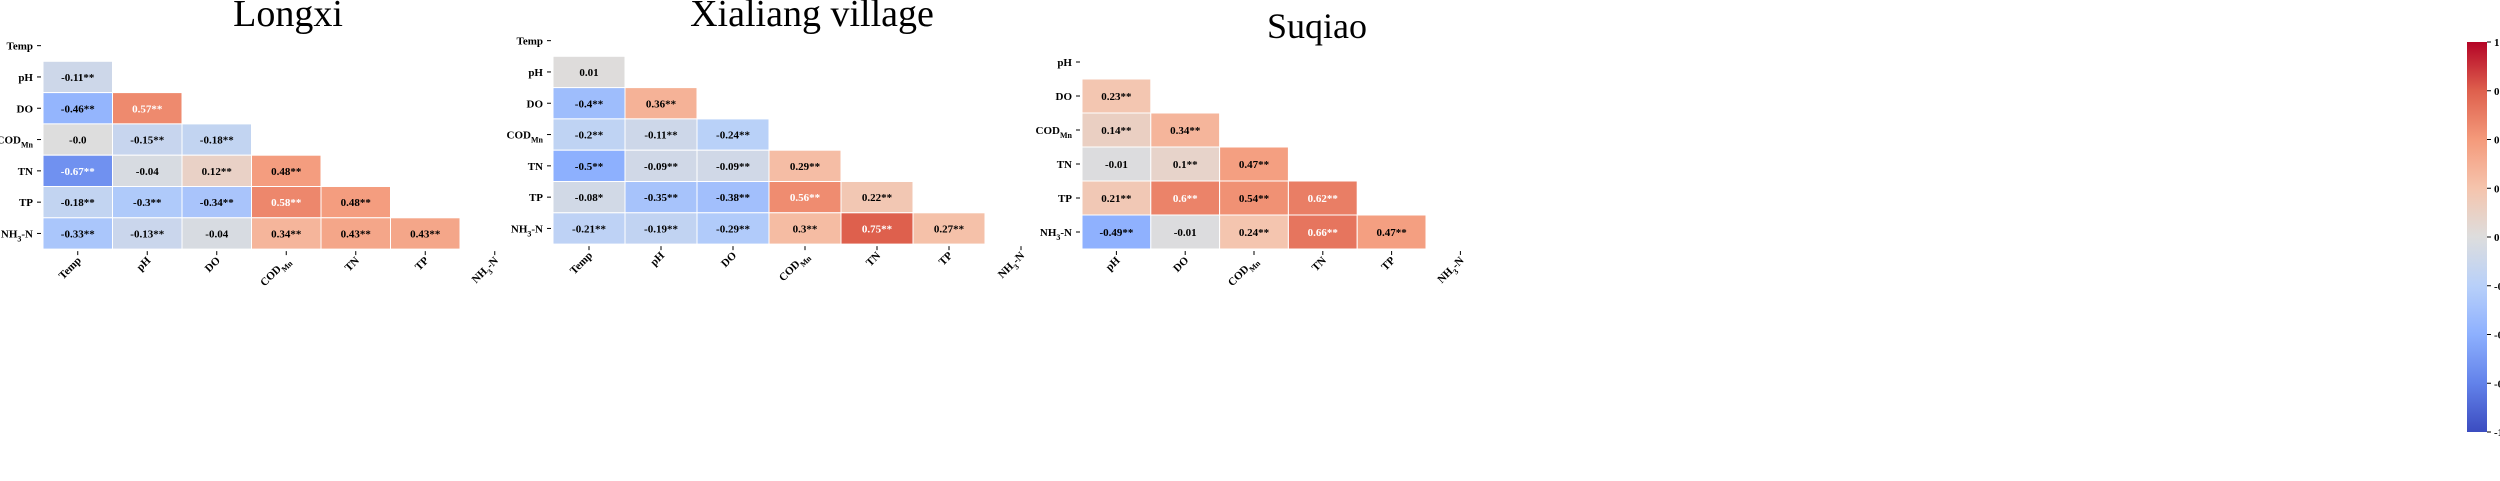  What do you see at coordinates (147, 141) in the screenshot?
I see `cell-value-label: -0.15**` at bounding box center [147, 141].